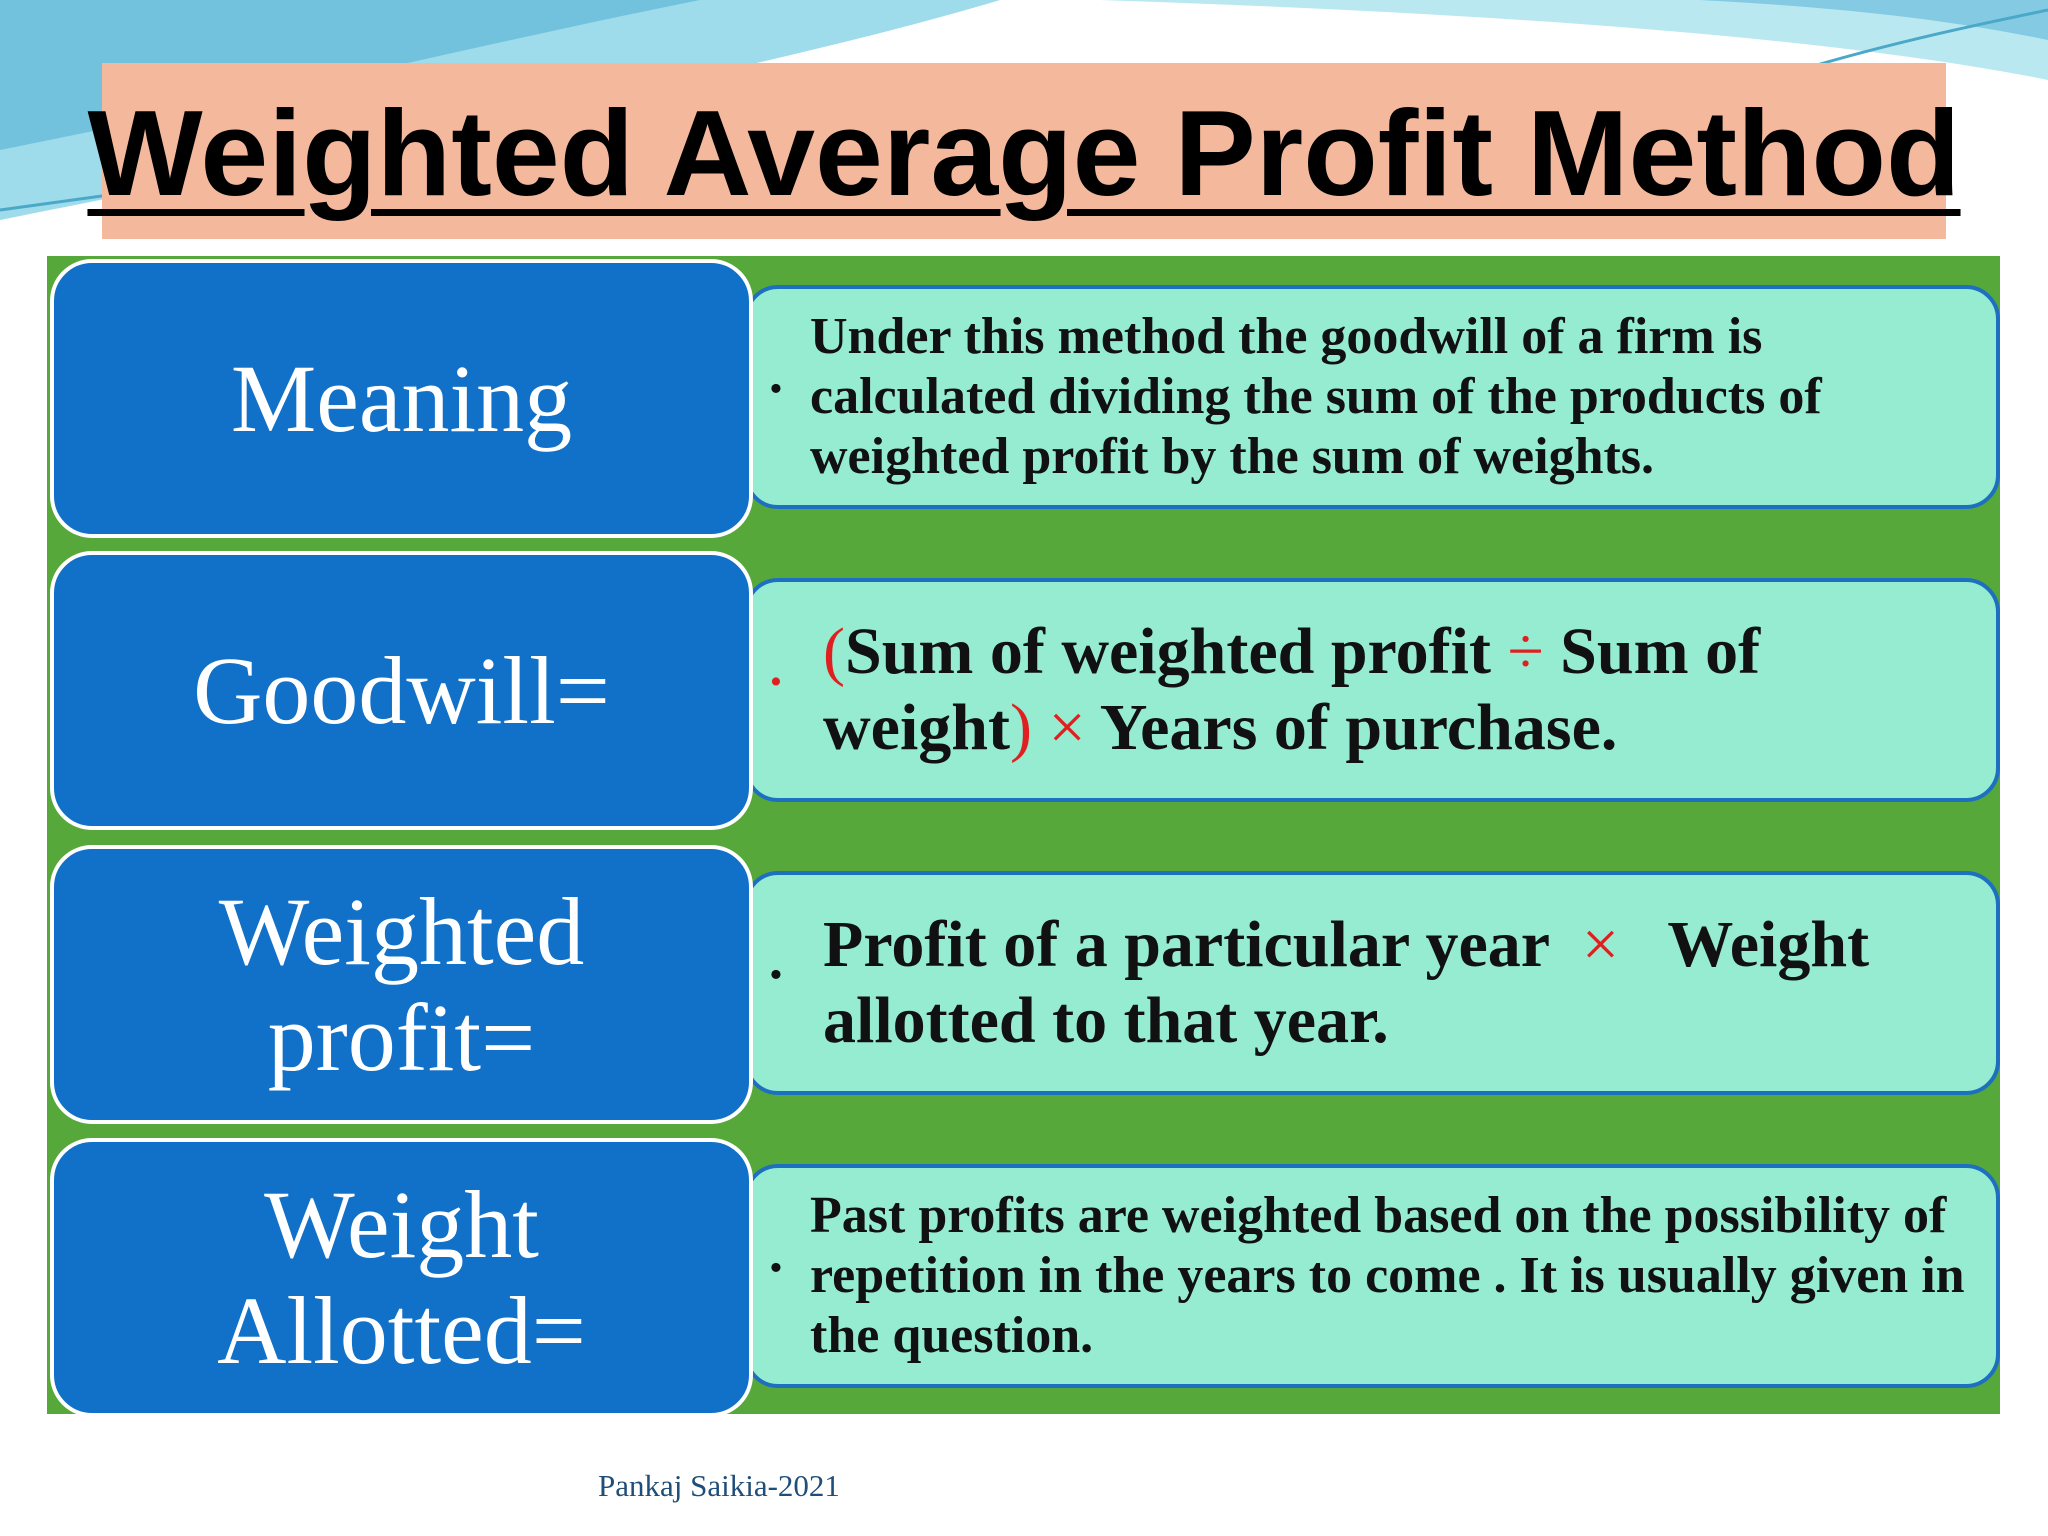 This screenshot has width=2048, height=1536. I want to click on title-box, so click(1024, 151).